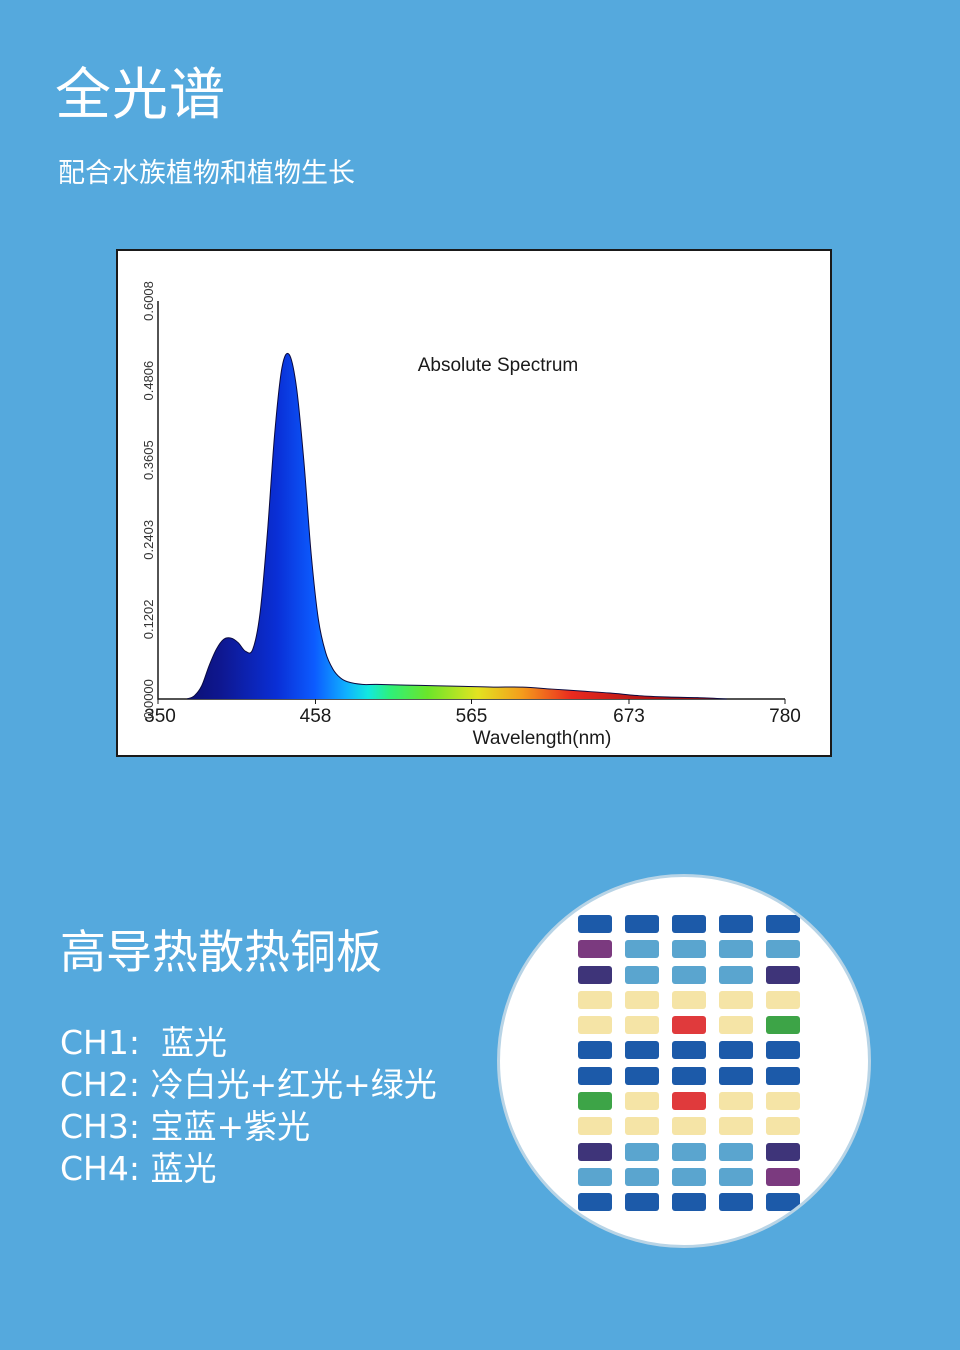  I want to click on x-tick-label: 458, so click(316, 716).